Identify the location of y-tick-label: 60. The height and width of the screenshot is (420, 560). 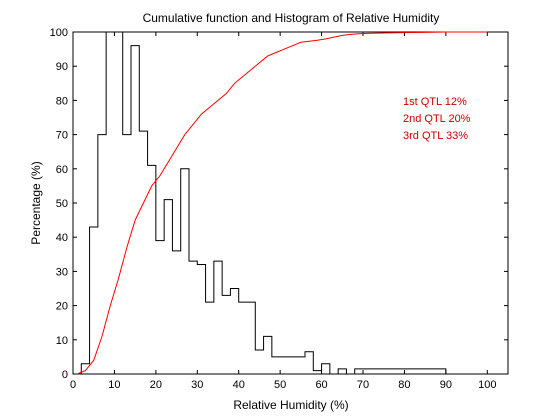
(62, 170).